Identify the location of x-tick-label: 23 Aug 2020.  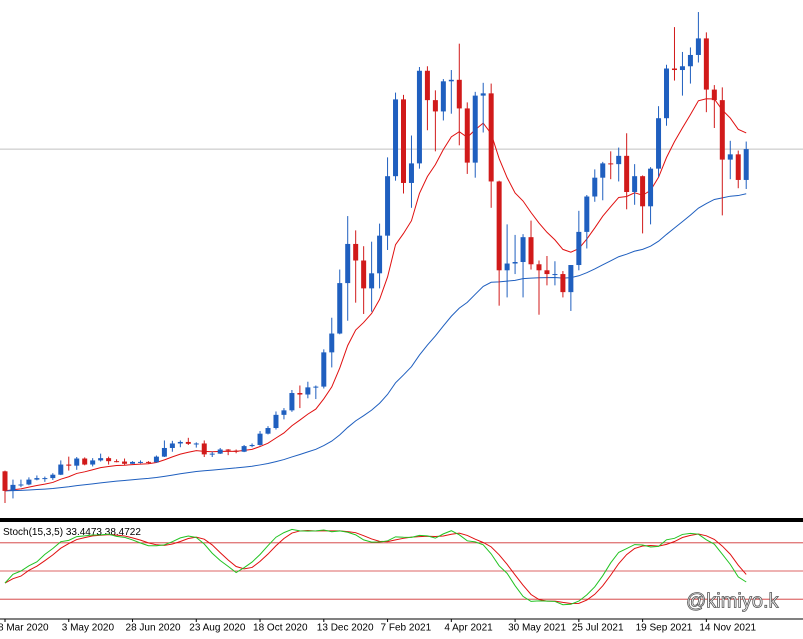
(217, 628).